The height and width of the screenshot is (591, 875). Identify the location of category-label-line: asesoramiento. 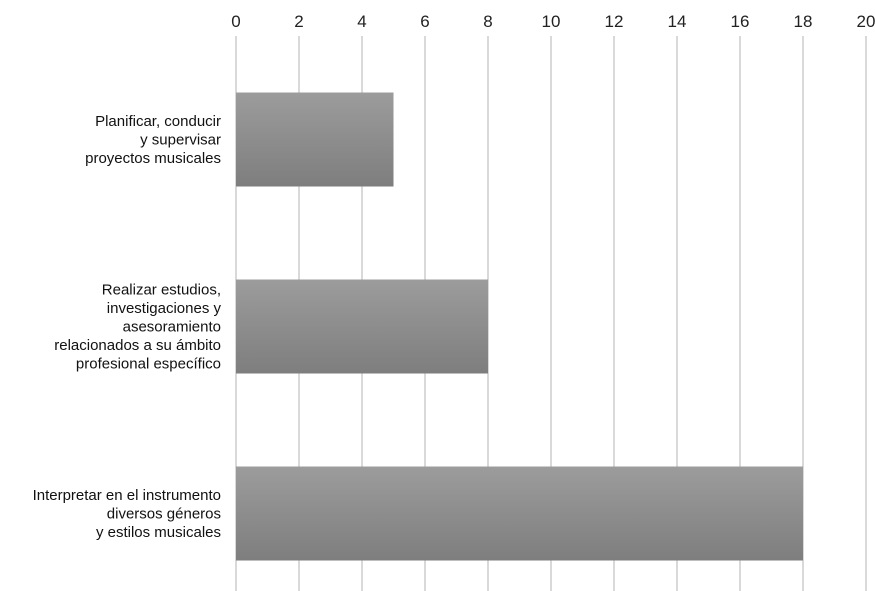
(172, 327).